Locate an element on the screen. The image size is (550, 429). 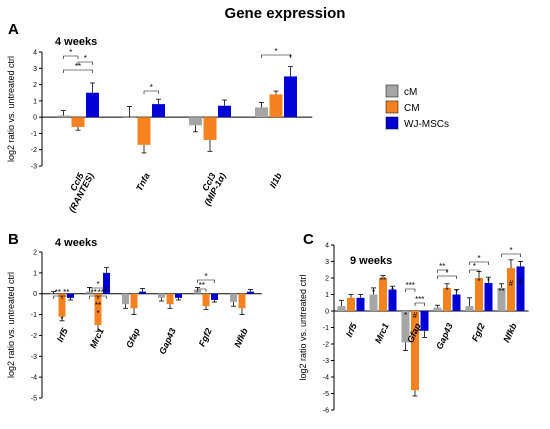
category-label: Il1b is located at coordinates (276, 180).